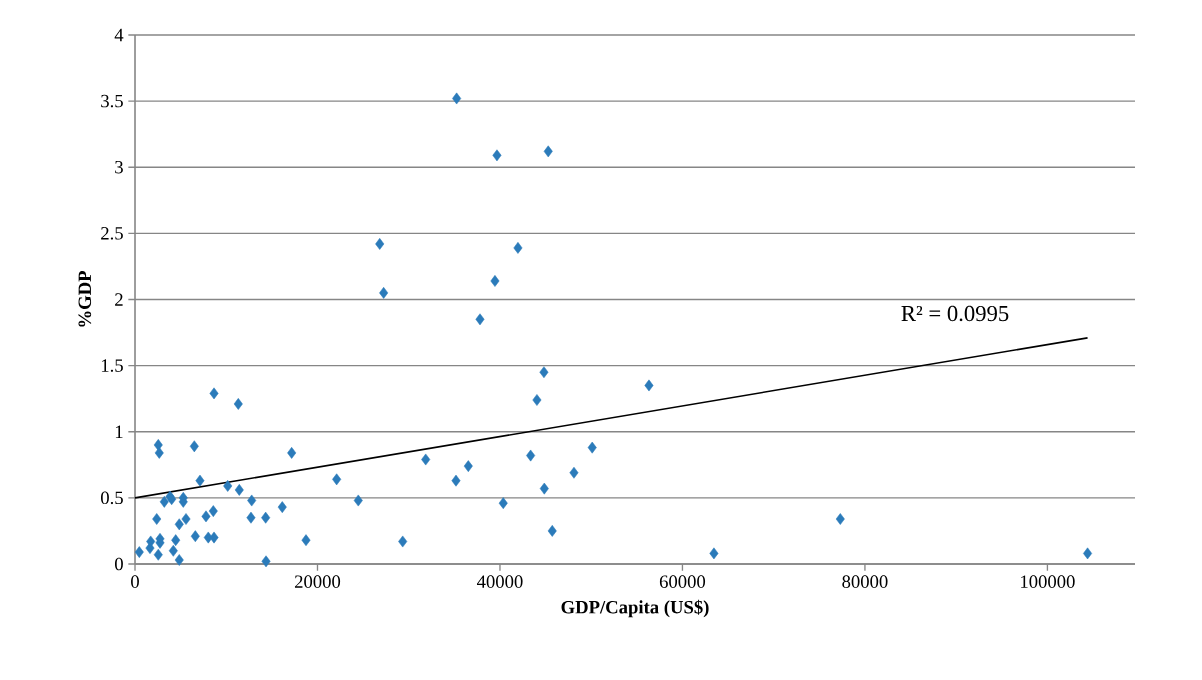 This screenshot has height=680, width=1202. I want to click on x-tick-label: 80000, so click(865, 581).